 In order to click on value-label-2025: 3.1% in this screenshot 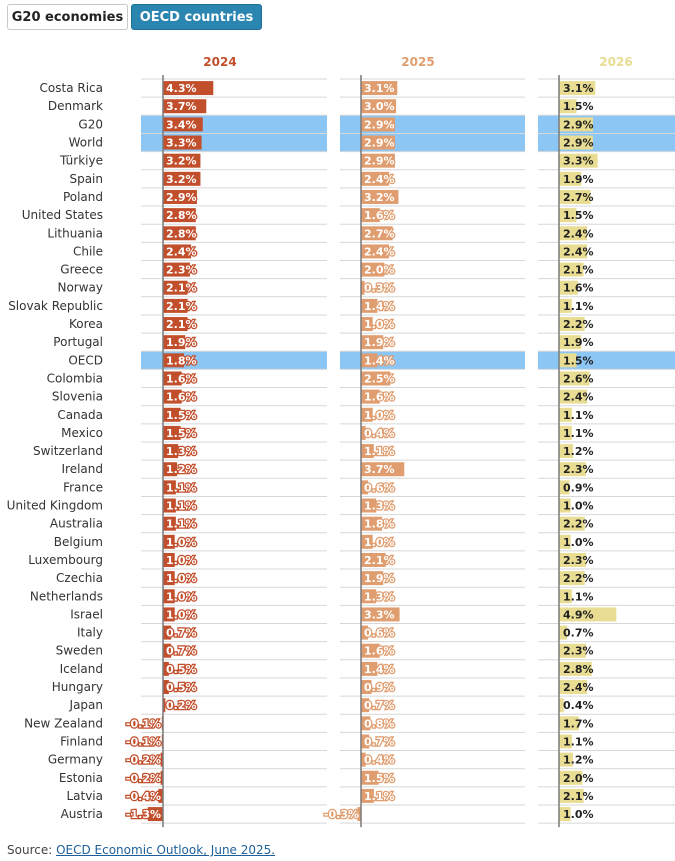, I will do `click(379, 88)`.